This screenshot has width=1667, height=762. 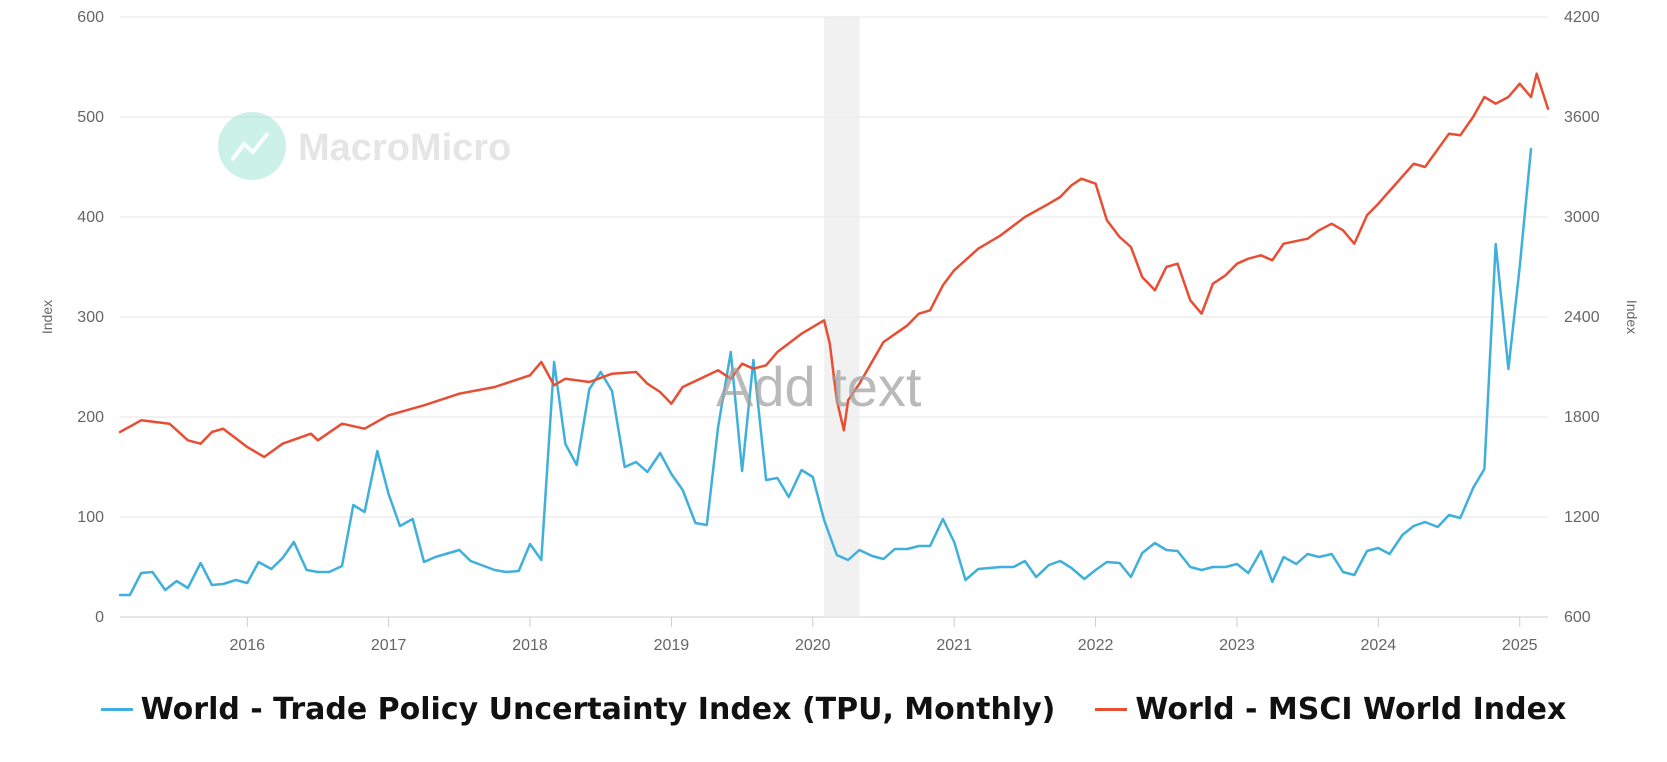 What do you see at coordinates (1582, 517) in the screenshot?
I see `y-right-tick-label: 1200` at bounding box center [1582, 517].